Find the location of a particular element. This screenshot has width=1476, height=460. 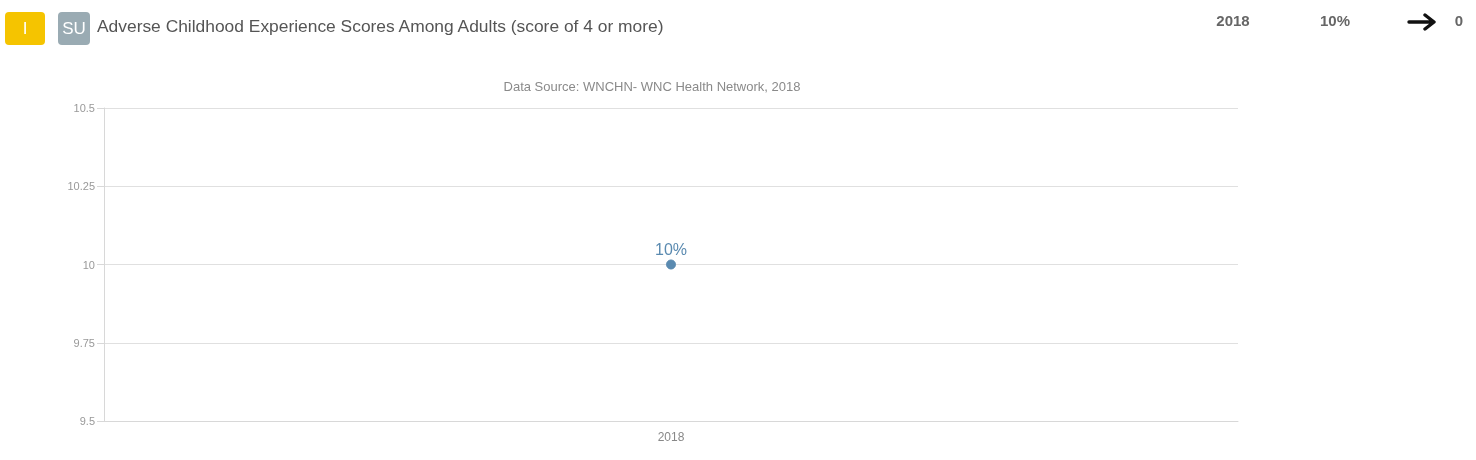

chart-subtitle: Data Source: WNCHN- WNC Health Network, 2018 is located at coordinates (652, 86).